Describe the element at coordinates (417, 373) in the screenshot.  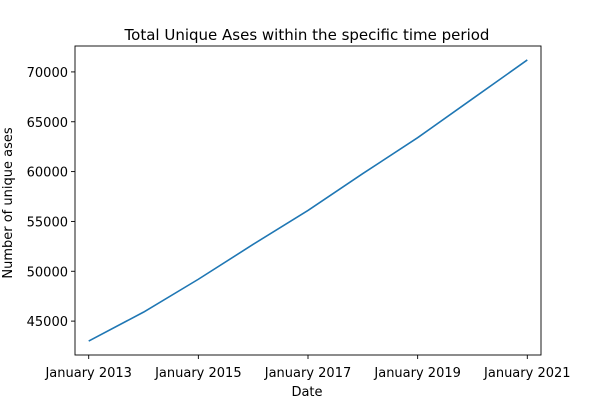
I see `x-tick-label: January 2019` at that location.